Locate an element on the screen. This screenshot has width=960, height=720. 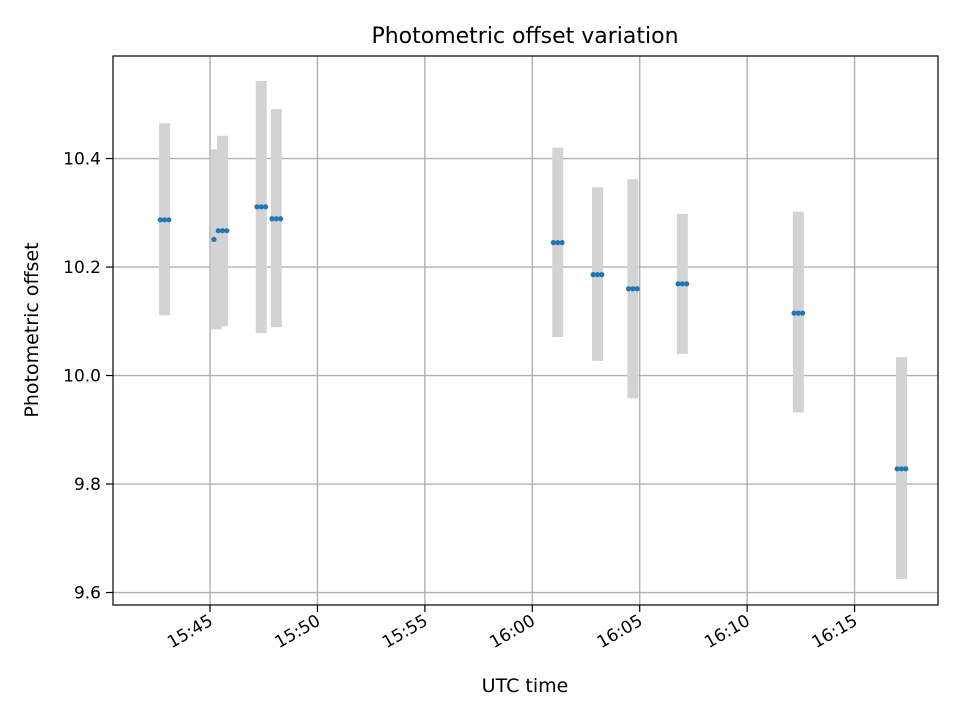
x-axis-label: UTC time is located at coordinates (525, 686).